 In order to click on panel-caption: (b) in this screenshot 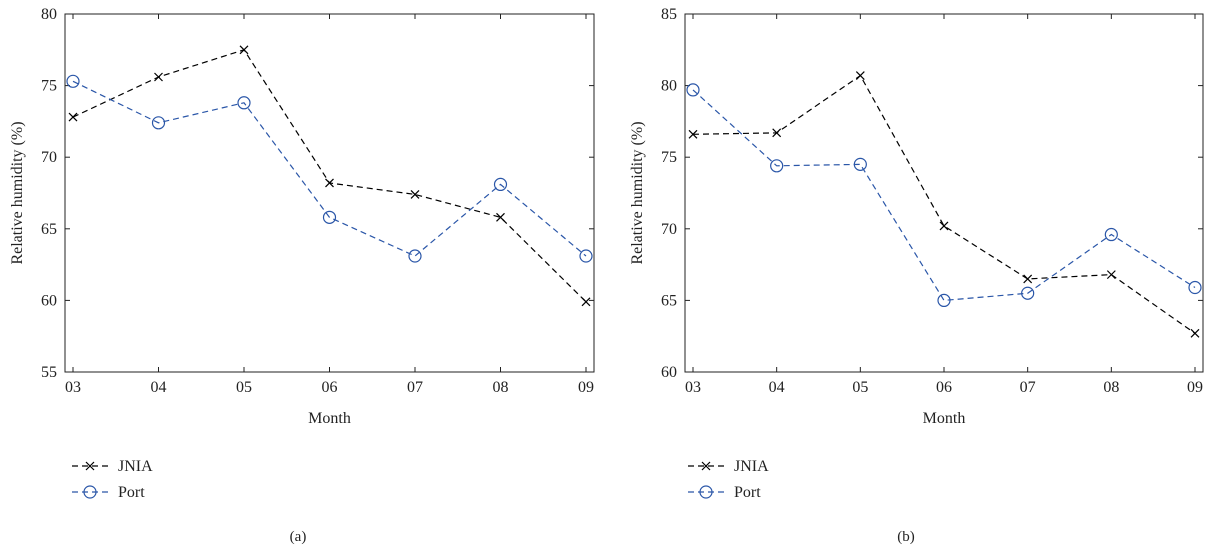, I will do `click(906, 537)`.